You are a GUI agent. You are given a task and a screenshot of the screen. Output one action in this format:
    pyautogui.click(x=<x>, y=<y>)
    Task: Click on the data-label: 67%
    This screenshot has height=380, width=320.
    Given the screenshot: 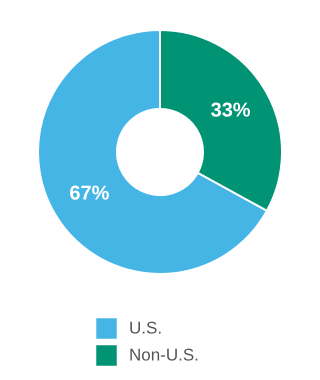 What is the action you would take?
    pyautogui.click(x=89, y=193)
    